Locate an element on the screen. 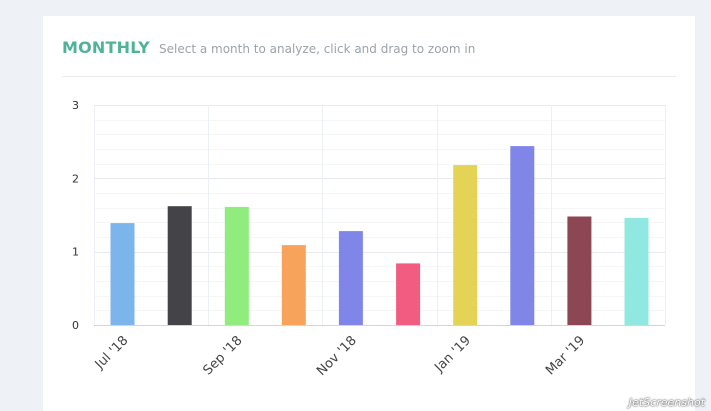  y-tick-label: 1 is located at coordinates (75, 252).